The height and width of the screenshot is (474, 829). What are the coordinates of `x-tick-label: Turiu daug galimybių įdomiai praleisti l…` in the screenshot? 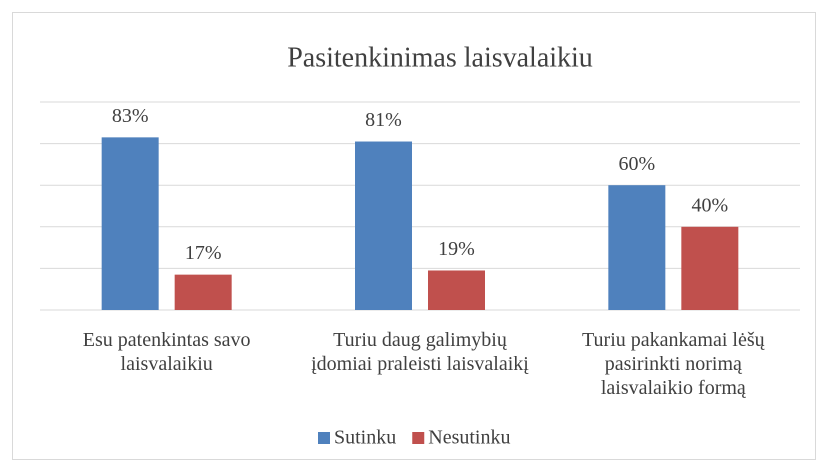 It's located at (420, 352).